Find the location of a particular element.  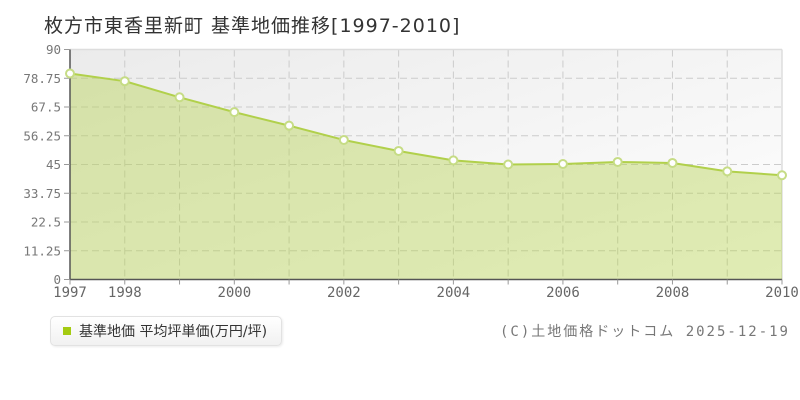

x-tick-label: 1997 is located at coordinates (70, 293).